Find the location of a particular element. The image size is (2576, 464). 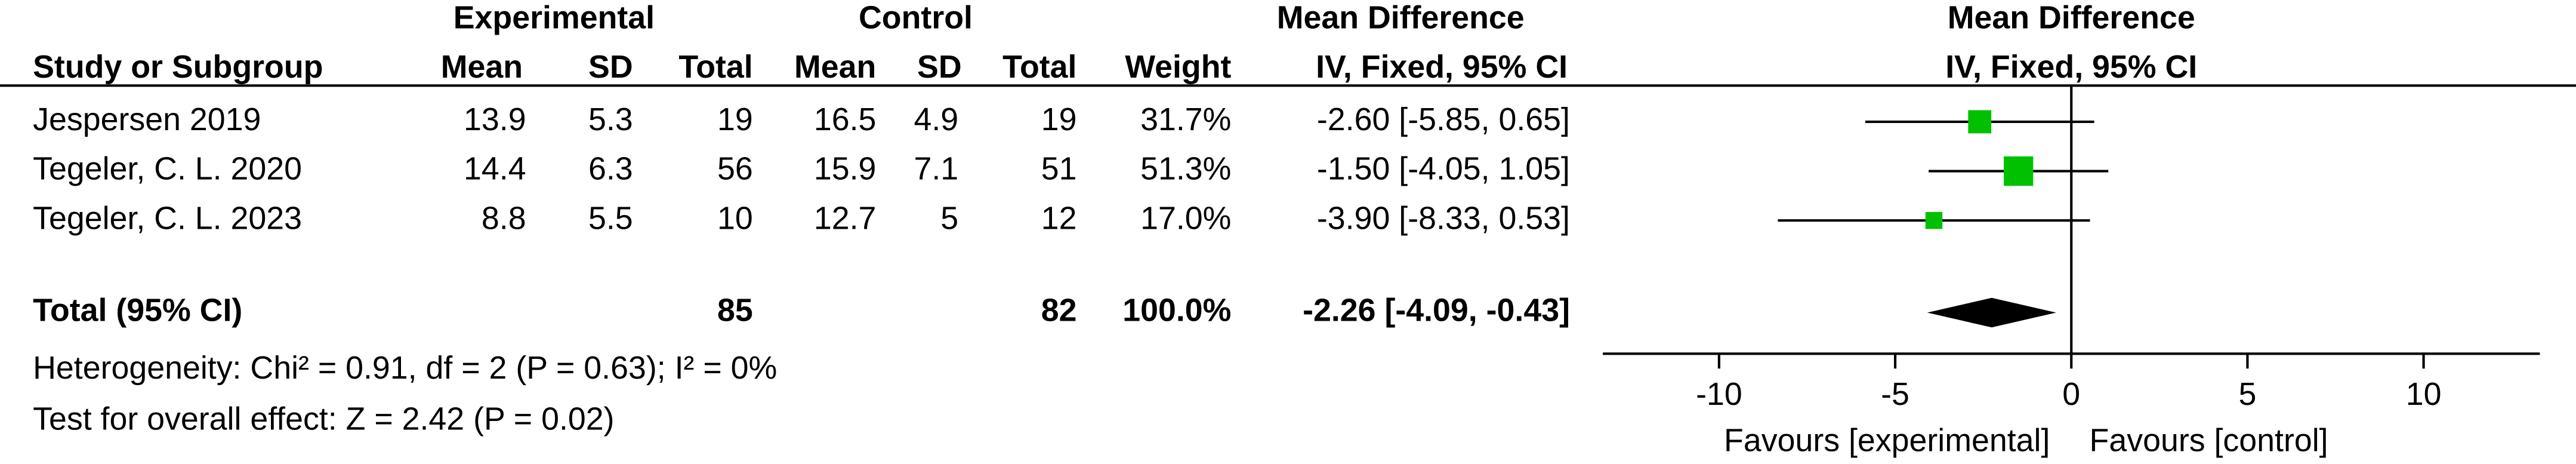

study-name: Jespersen 2019 is located at coordinates (147, 119).